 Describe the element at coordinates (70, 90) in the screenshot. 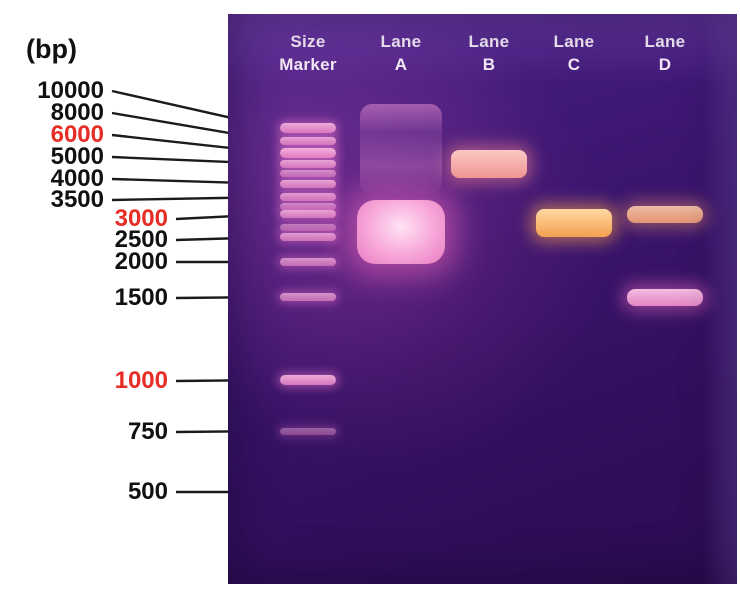

I see `marker-label-10000: 10000` at that location.